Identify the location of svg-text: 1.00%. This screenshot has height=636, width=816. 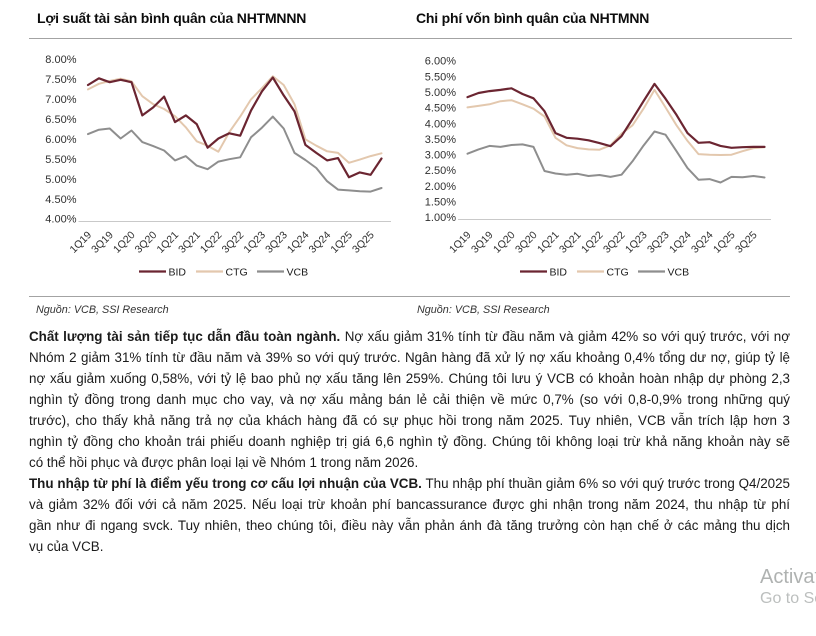
(440, 218).